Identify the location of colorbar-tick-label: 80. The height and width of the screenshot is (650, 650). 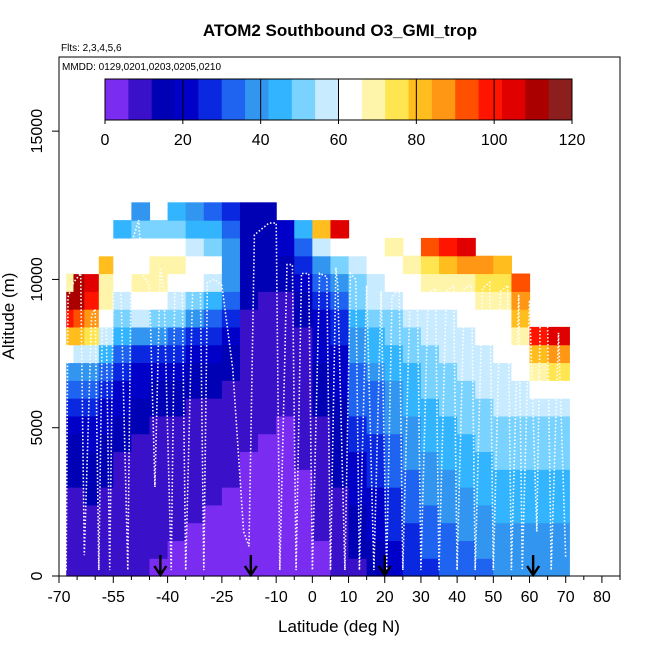
(416, 140).